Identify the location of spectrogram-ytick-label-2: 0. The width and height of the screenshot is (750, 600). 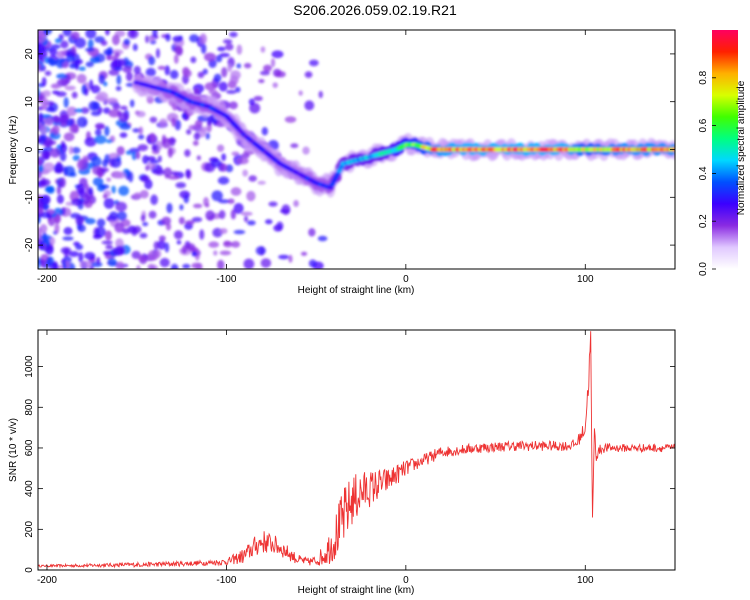
(29, 149).